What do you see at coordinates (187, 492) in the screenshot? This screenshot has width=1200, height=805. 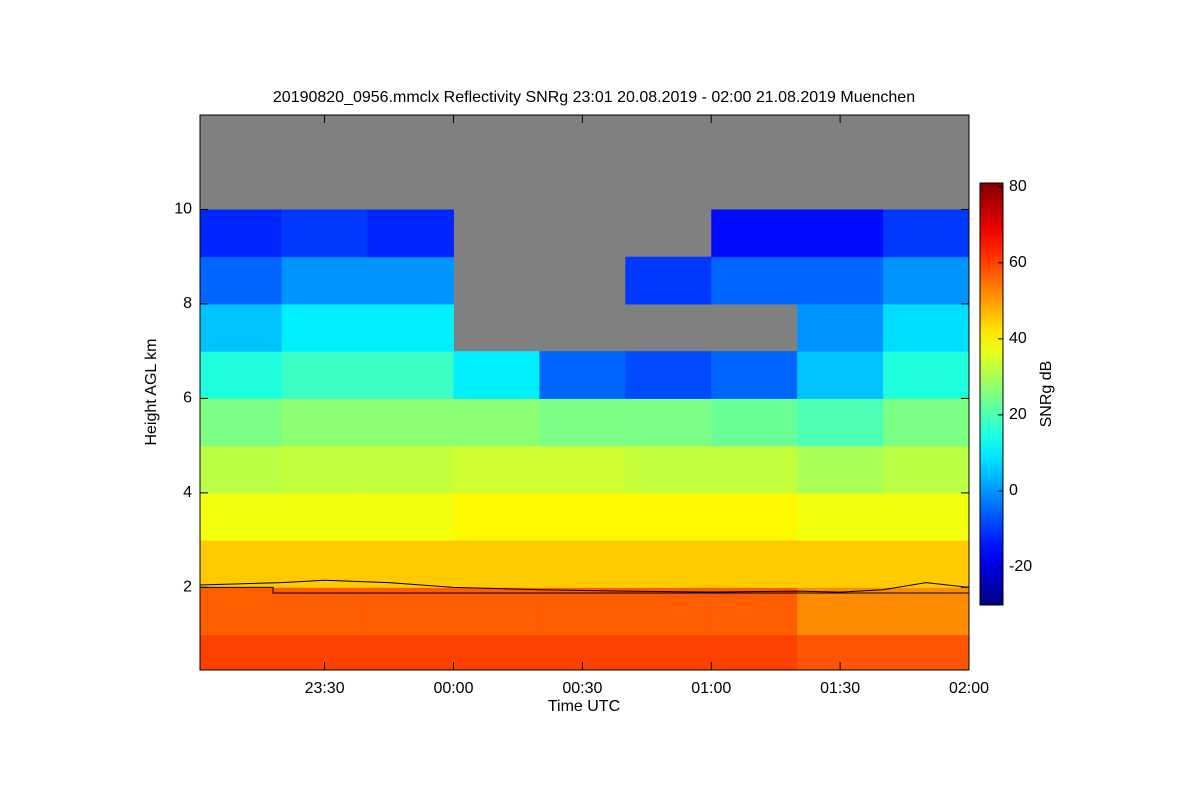 I see `y-tick-label: 4` at bounding box center [187, 492].